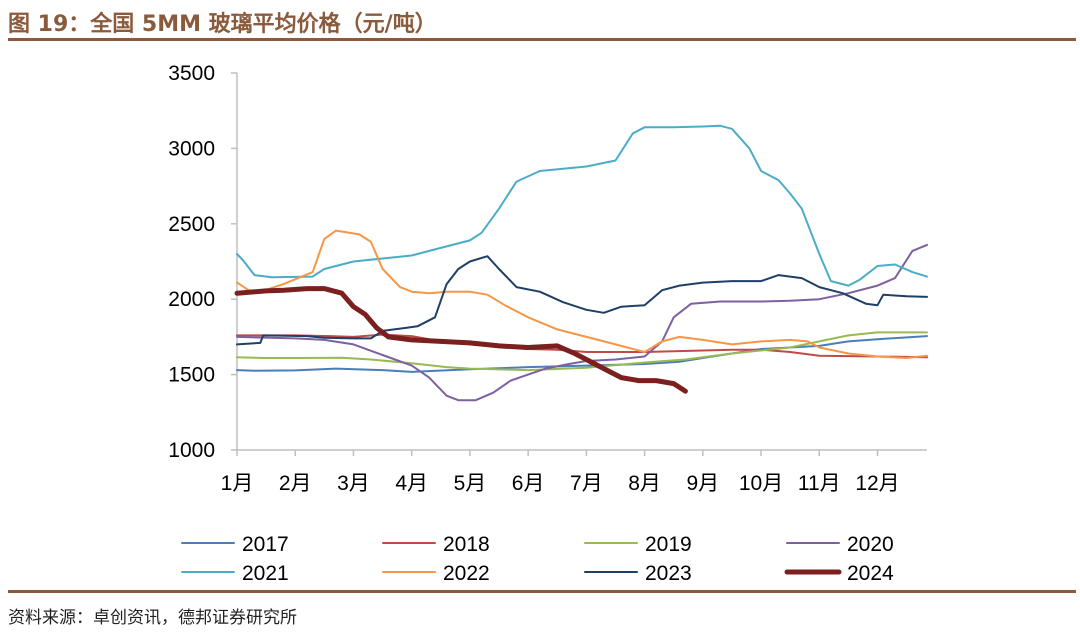 The height and width of the screenshot is (633, 1080). I want to click on series-line-2018, so click(582, 346).